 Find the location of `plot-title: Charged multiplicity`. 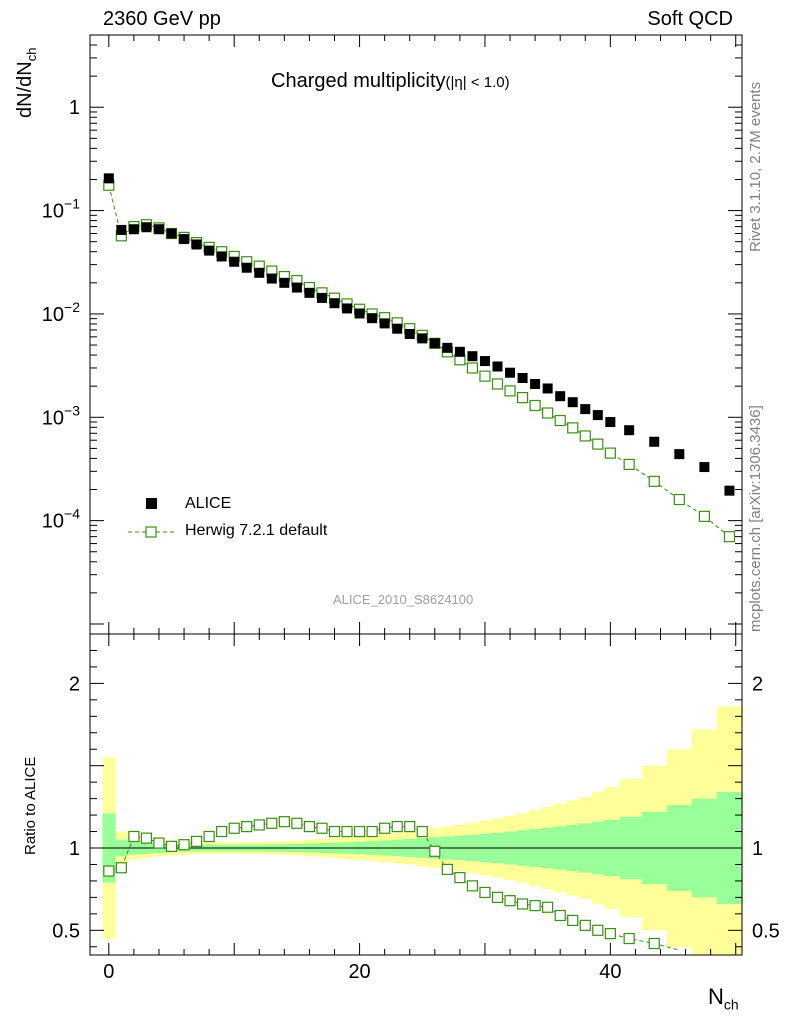

plot-title: Charged multiplicity is located at coordinates (358, 81).